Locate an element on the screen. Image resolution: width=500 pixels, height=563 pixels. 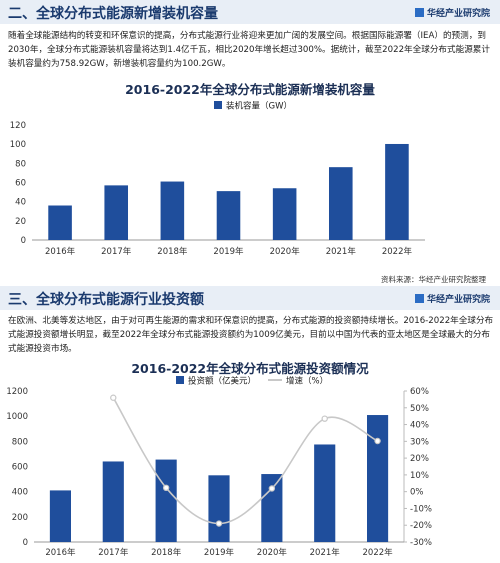
section-title: 二、全球分布式能源新增装机容量 is located at coordinates (113, 14).